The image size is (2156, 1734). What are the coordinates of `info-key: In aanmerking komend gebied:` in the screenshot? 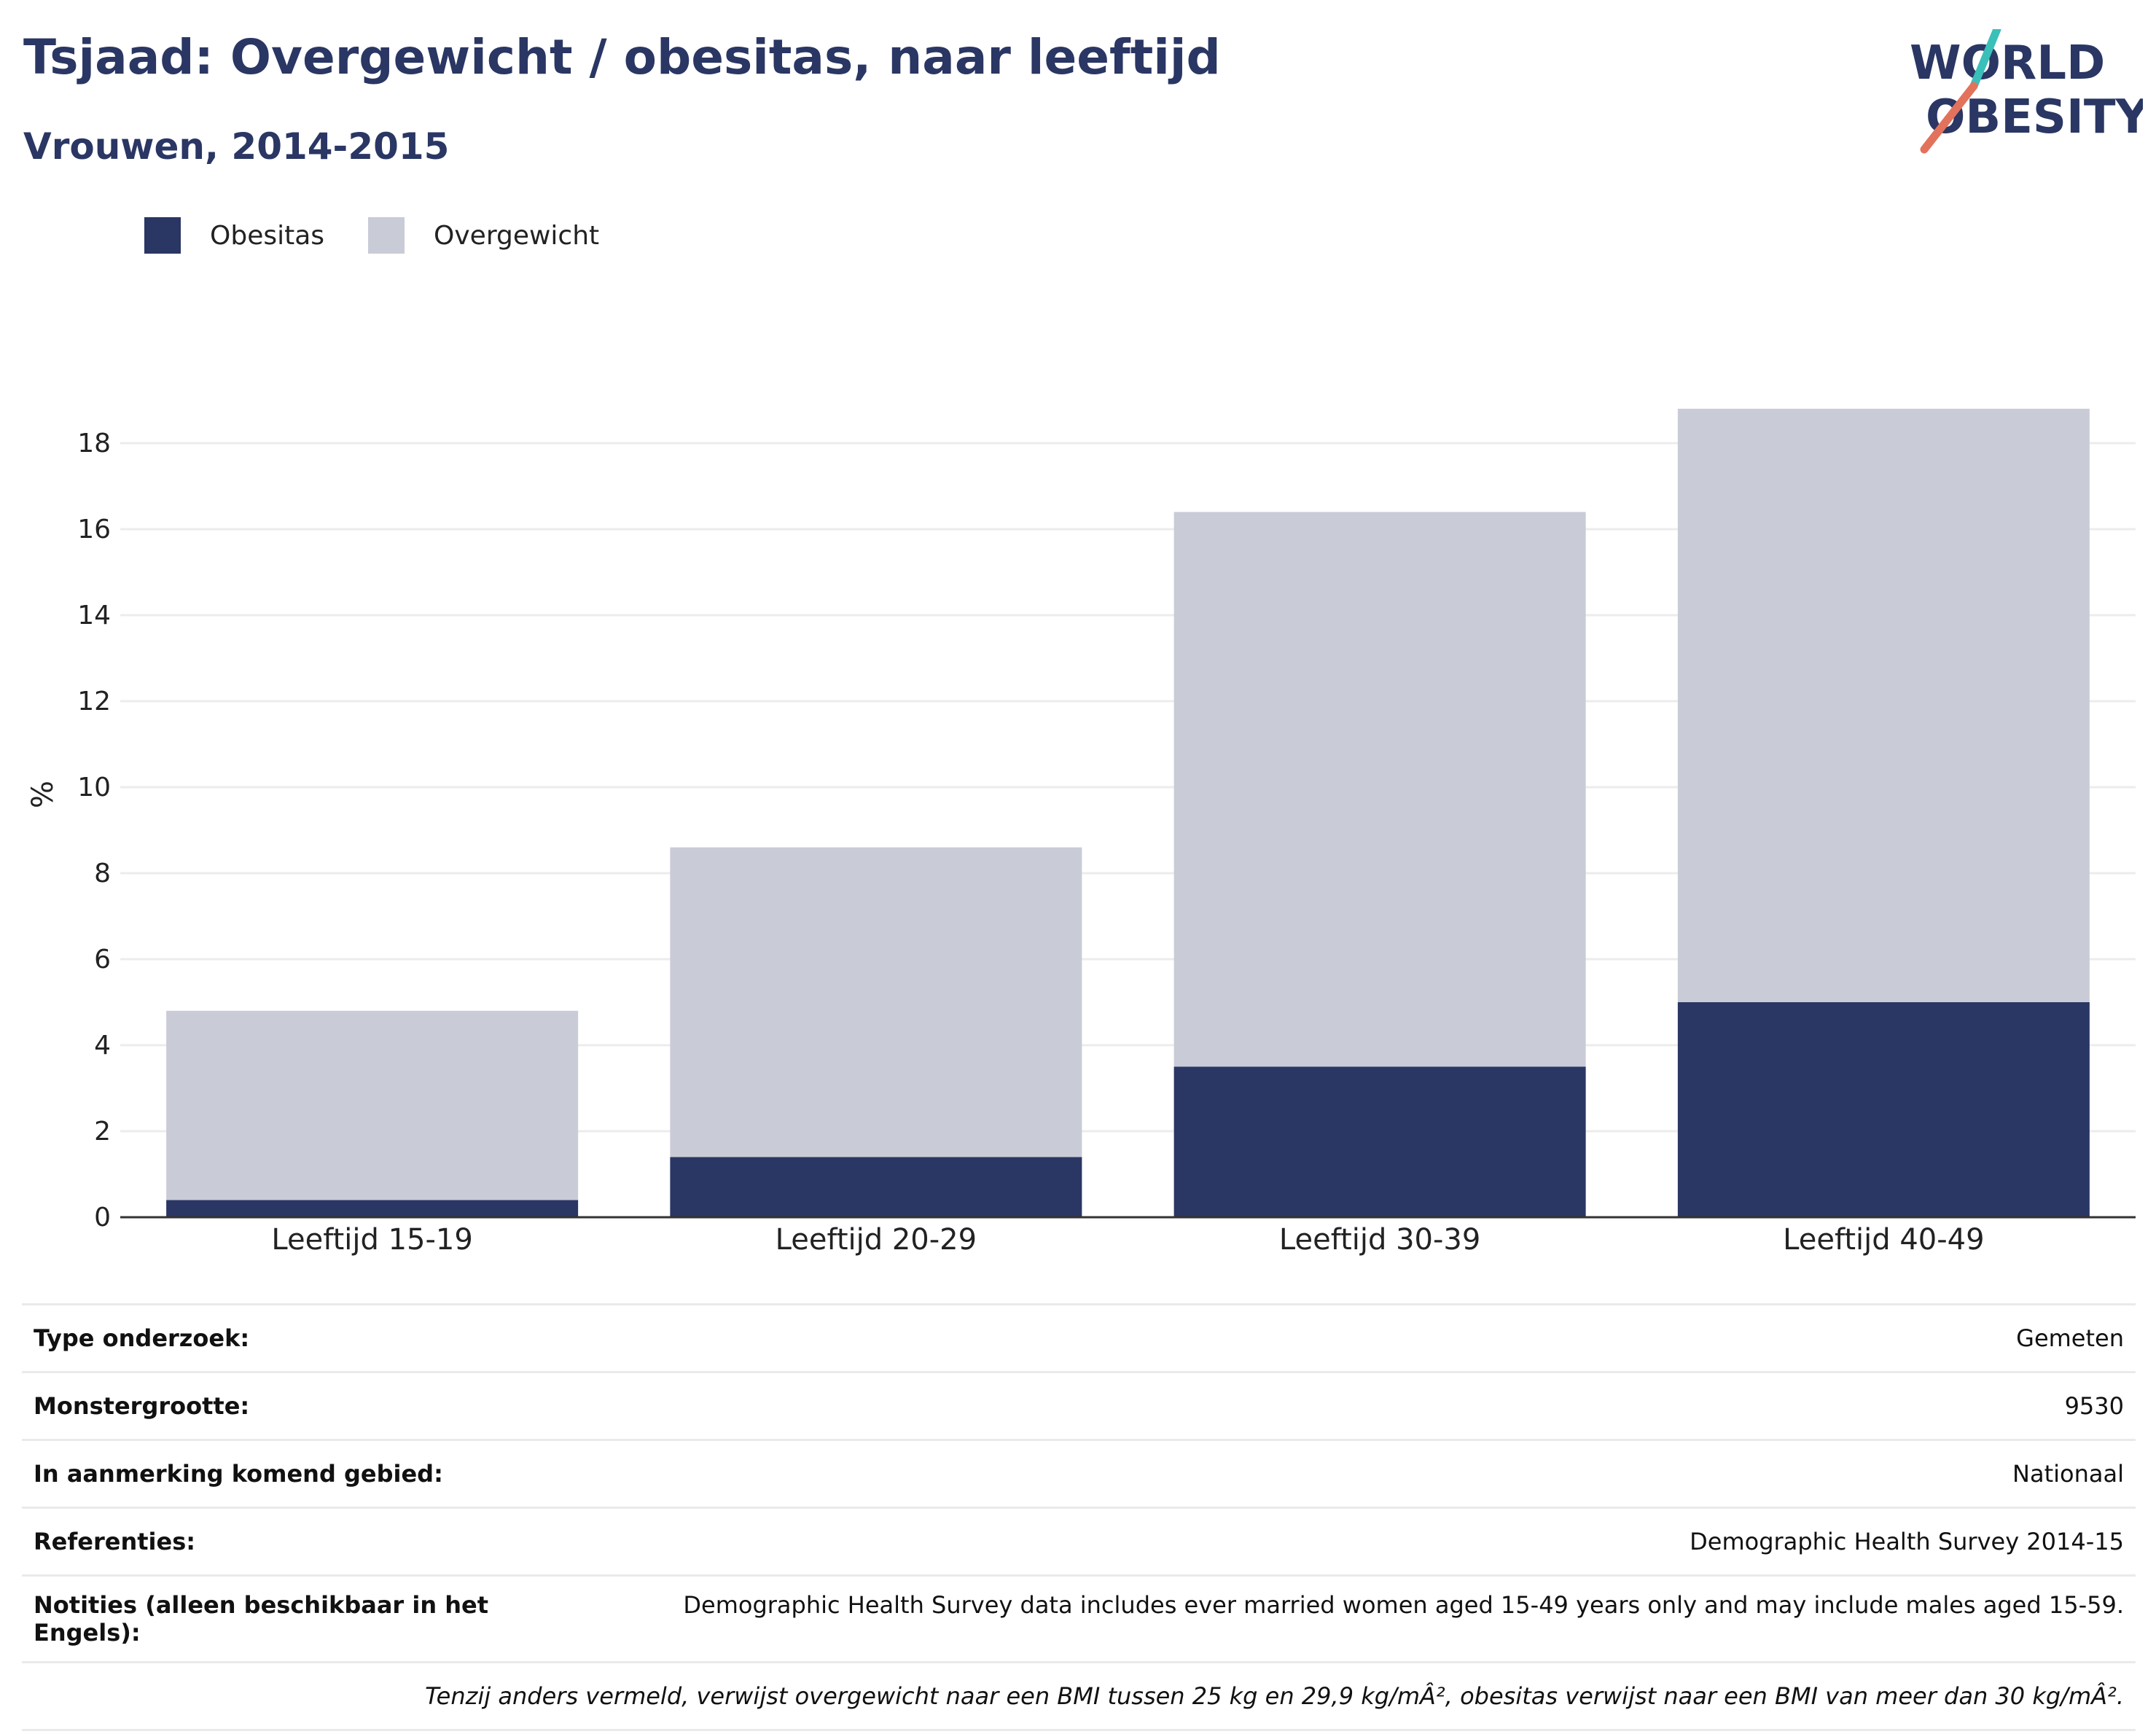 It's located at (238, 1474).